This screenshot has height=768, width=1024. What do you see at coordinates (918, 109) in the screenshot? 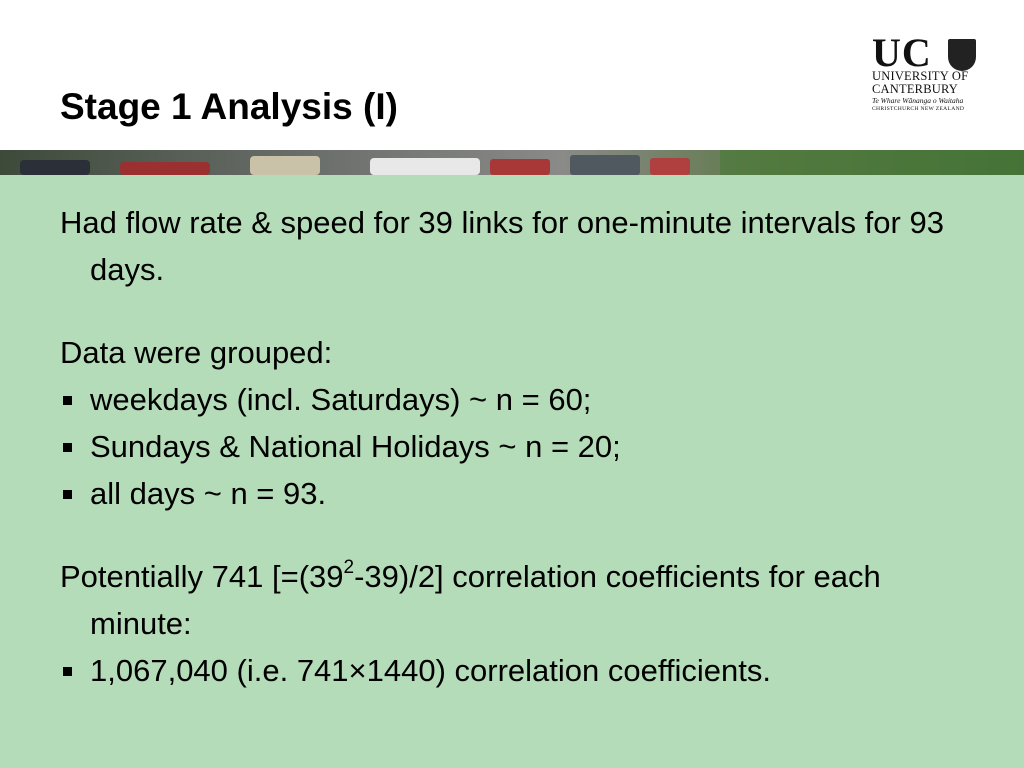
I see `logo-place: CHRISTCHURCH NEW ZEALAND` at bounding box center [918, 109].